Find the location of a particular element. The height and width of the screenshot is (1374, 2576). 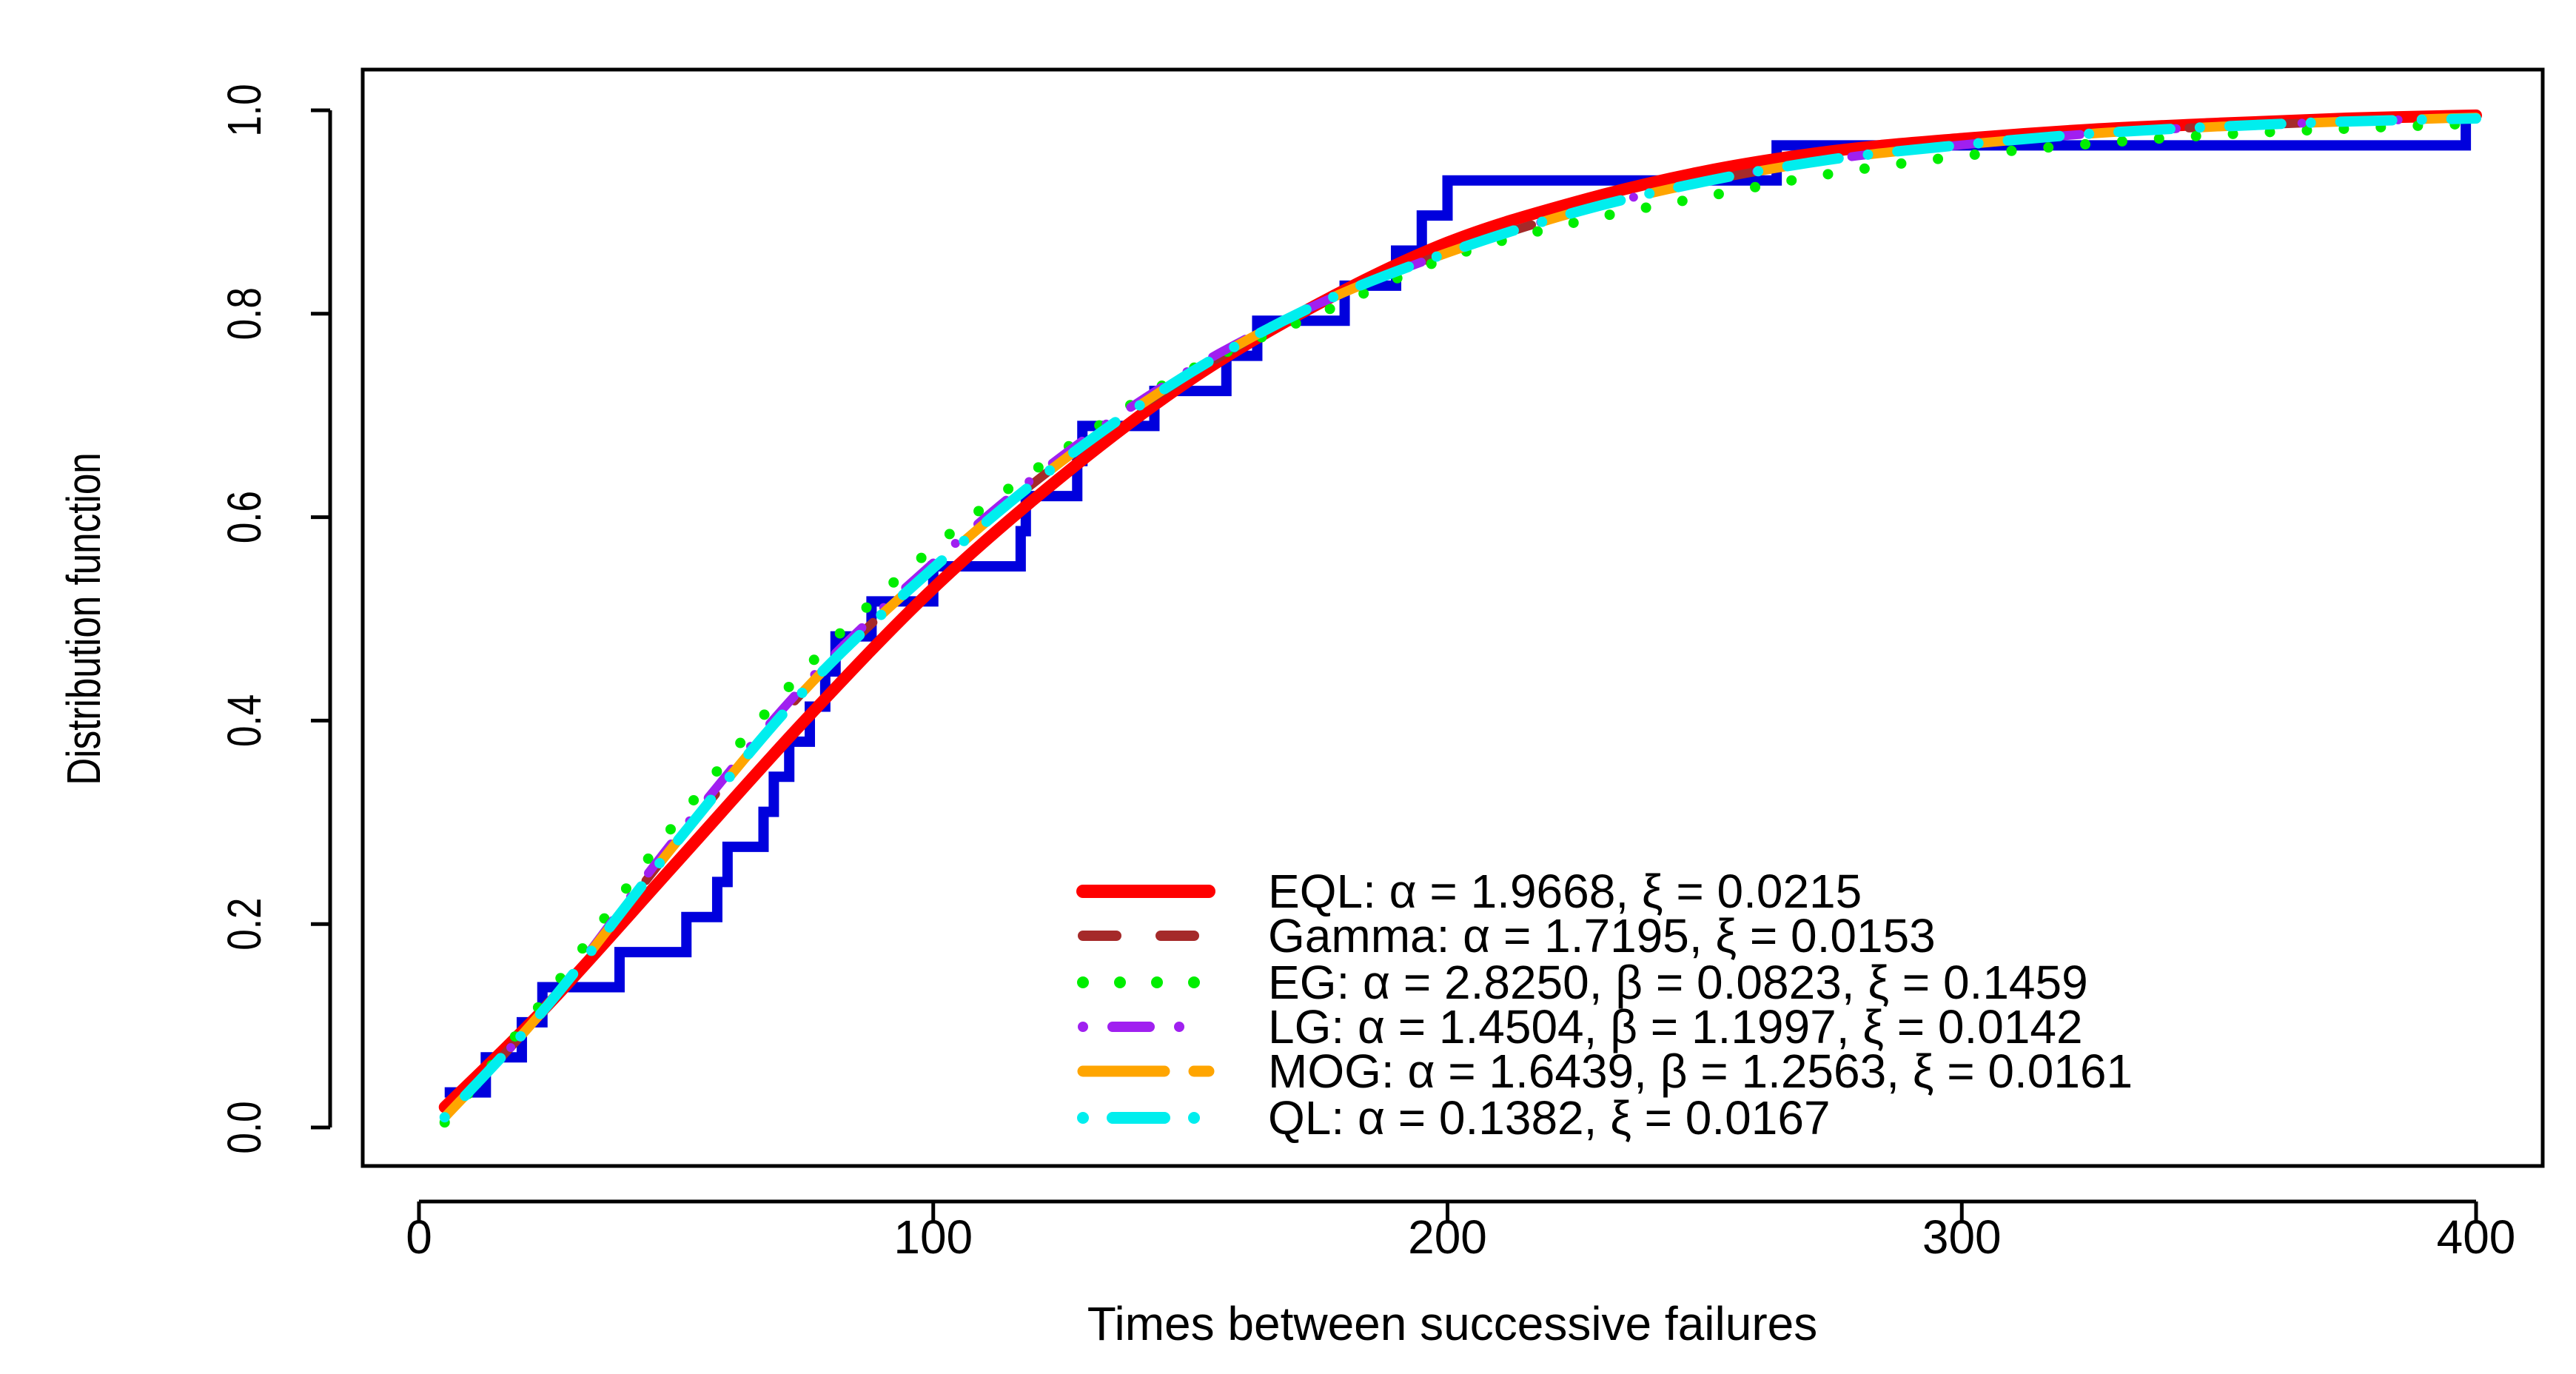

y-tick-label: 0.8 is located at coordinates (245, 313).